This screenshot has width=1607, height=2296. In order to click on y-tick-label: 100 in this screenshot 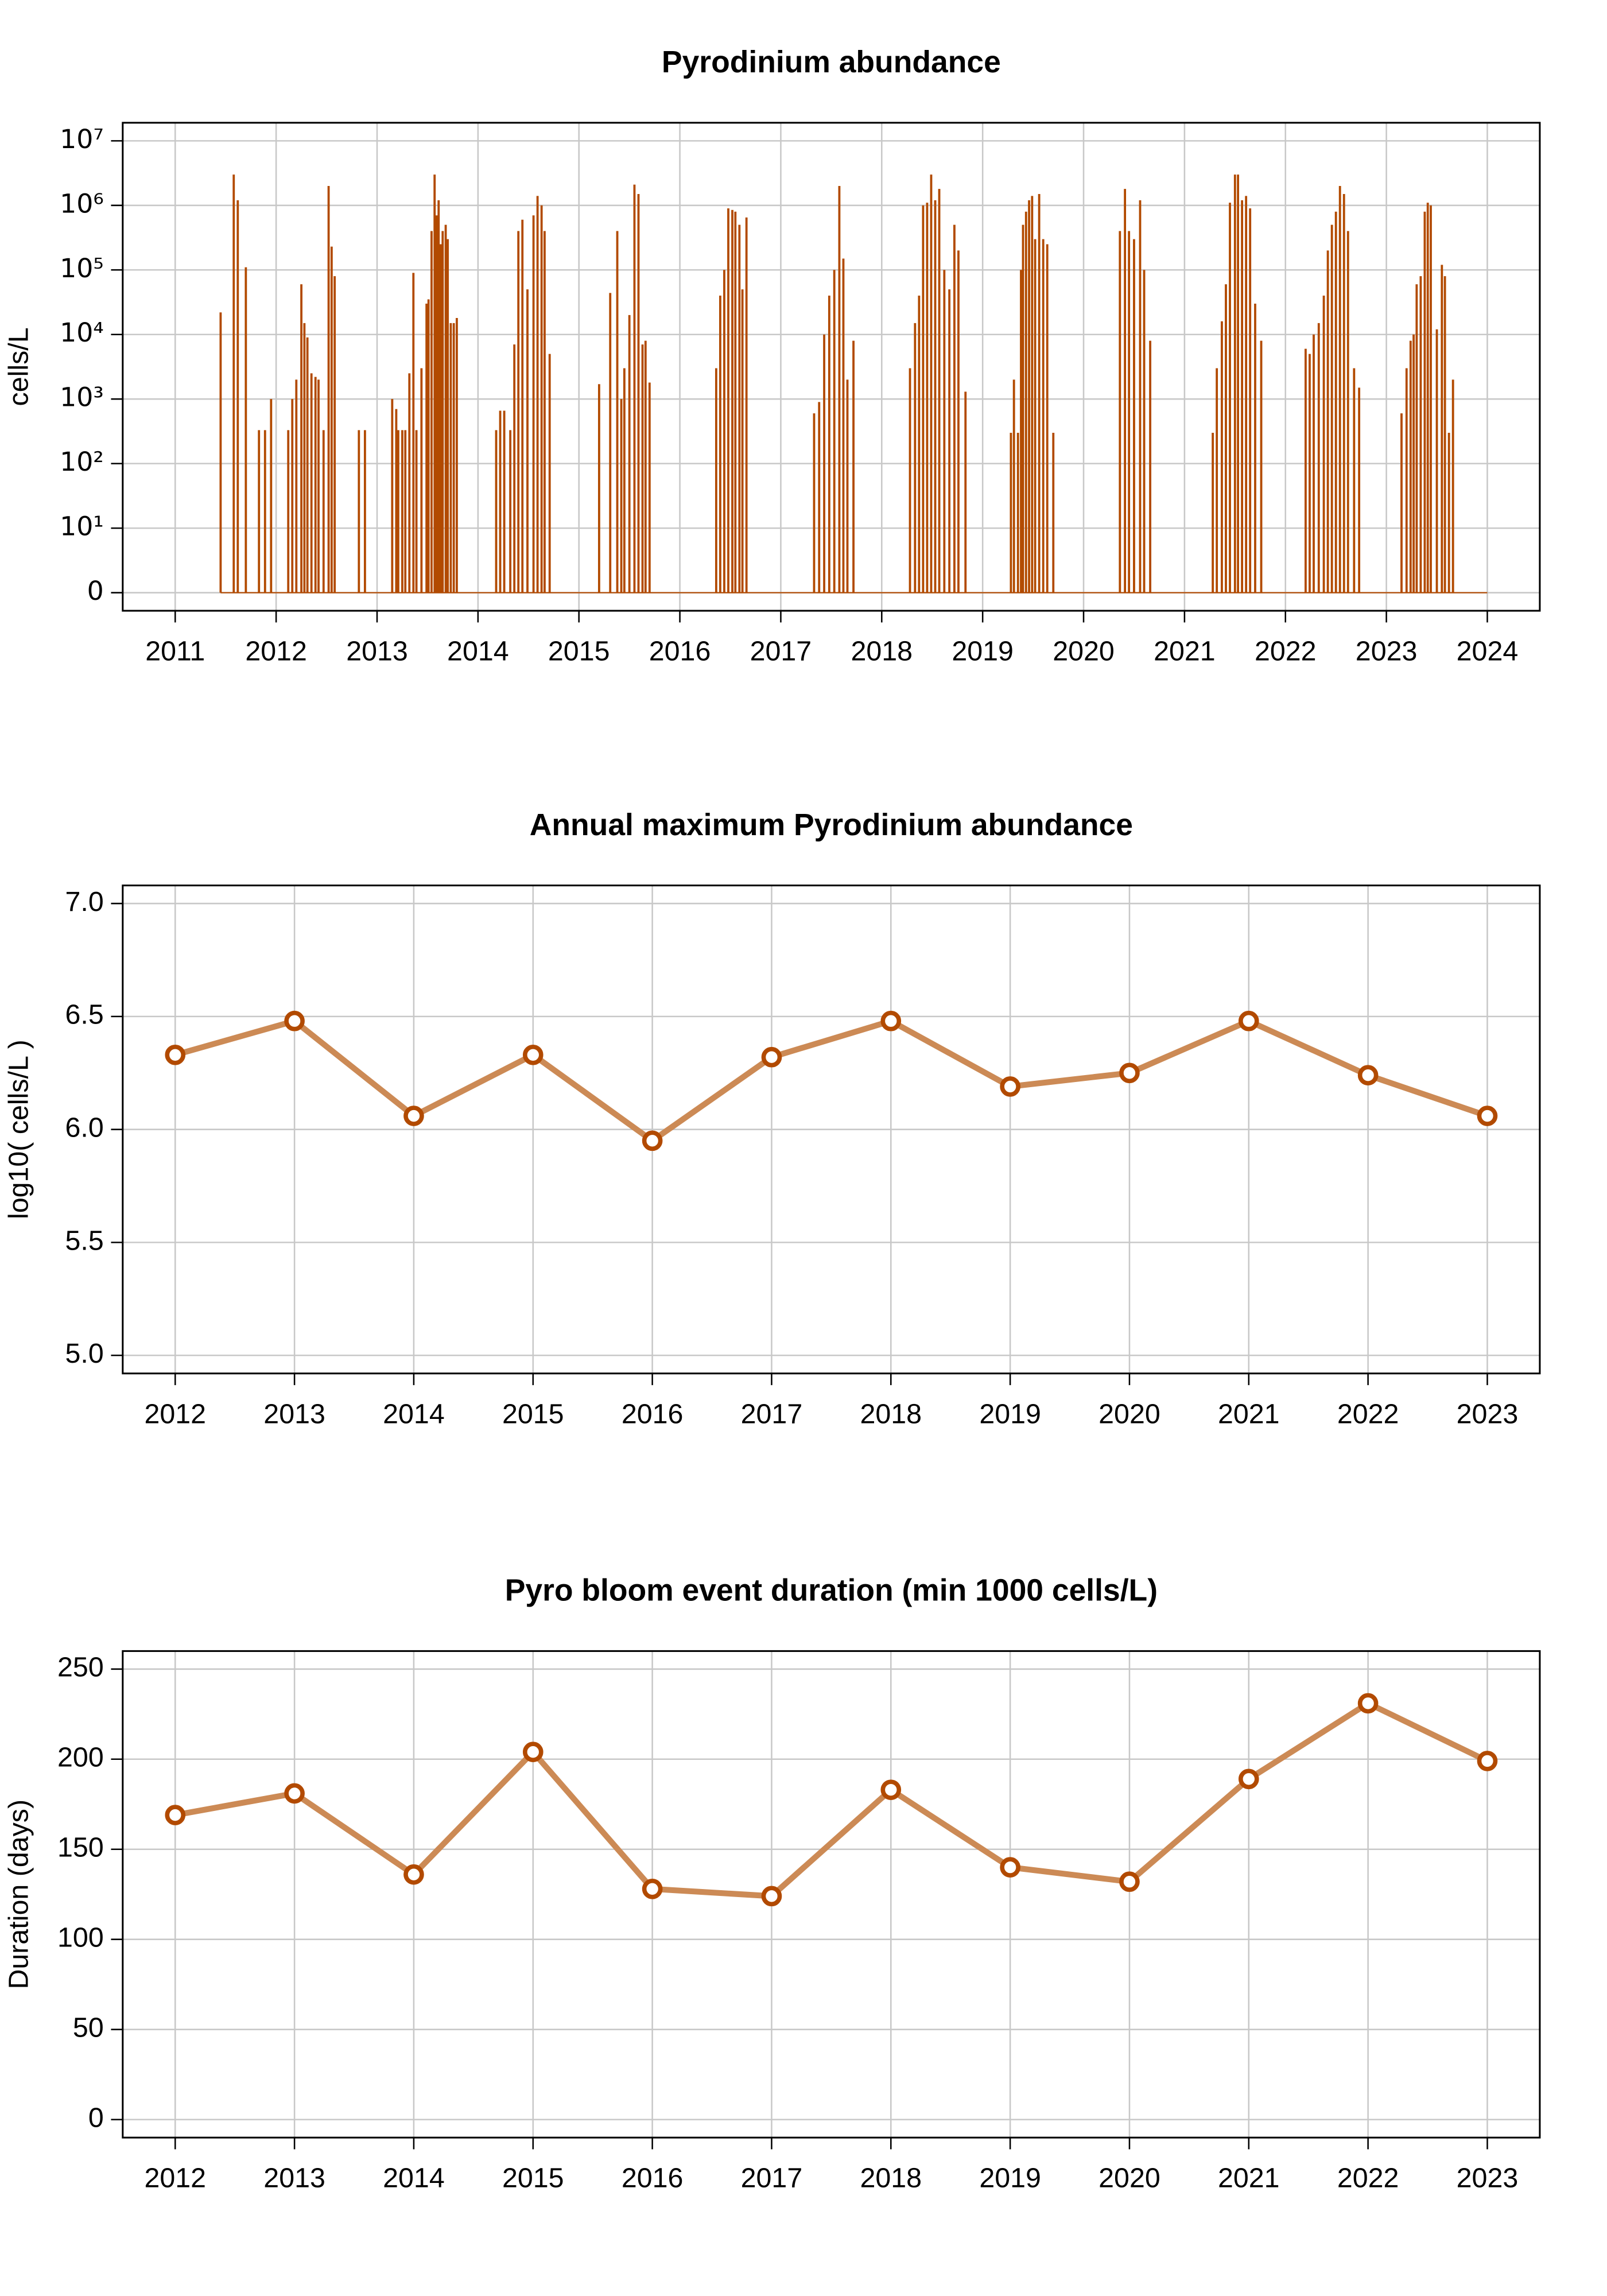, I will do `click(80, 1937)`.